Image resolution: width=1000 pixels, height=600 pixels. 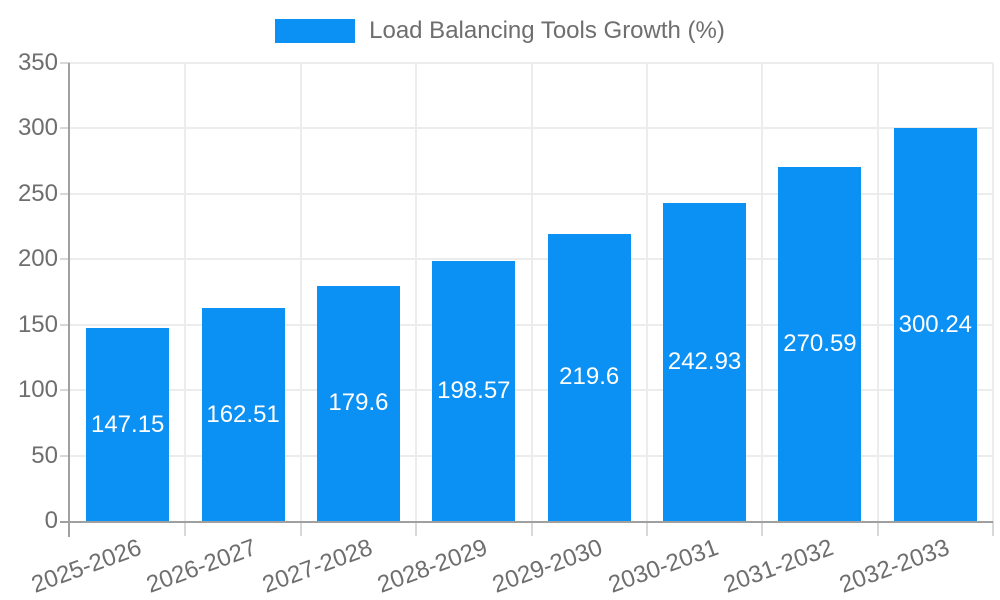 I want to click on bar-value-label: 219.6, so click(x=589, y=377).